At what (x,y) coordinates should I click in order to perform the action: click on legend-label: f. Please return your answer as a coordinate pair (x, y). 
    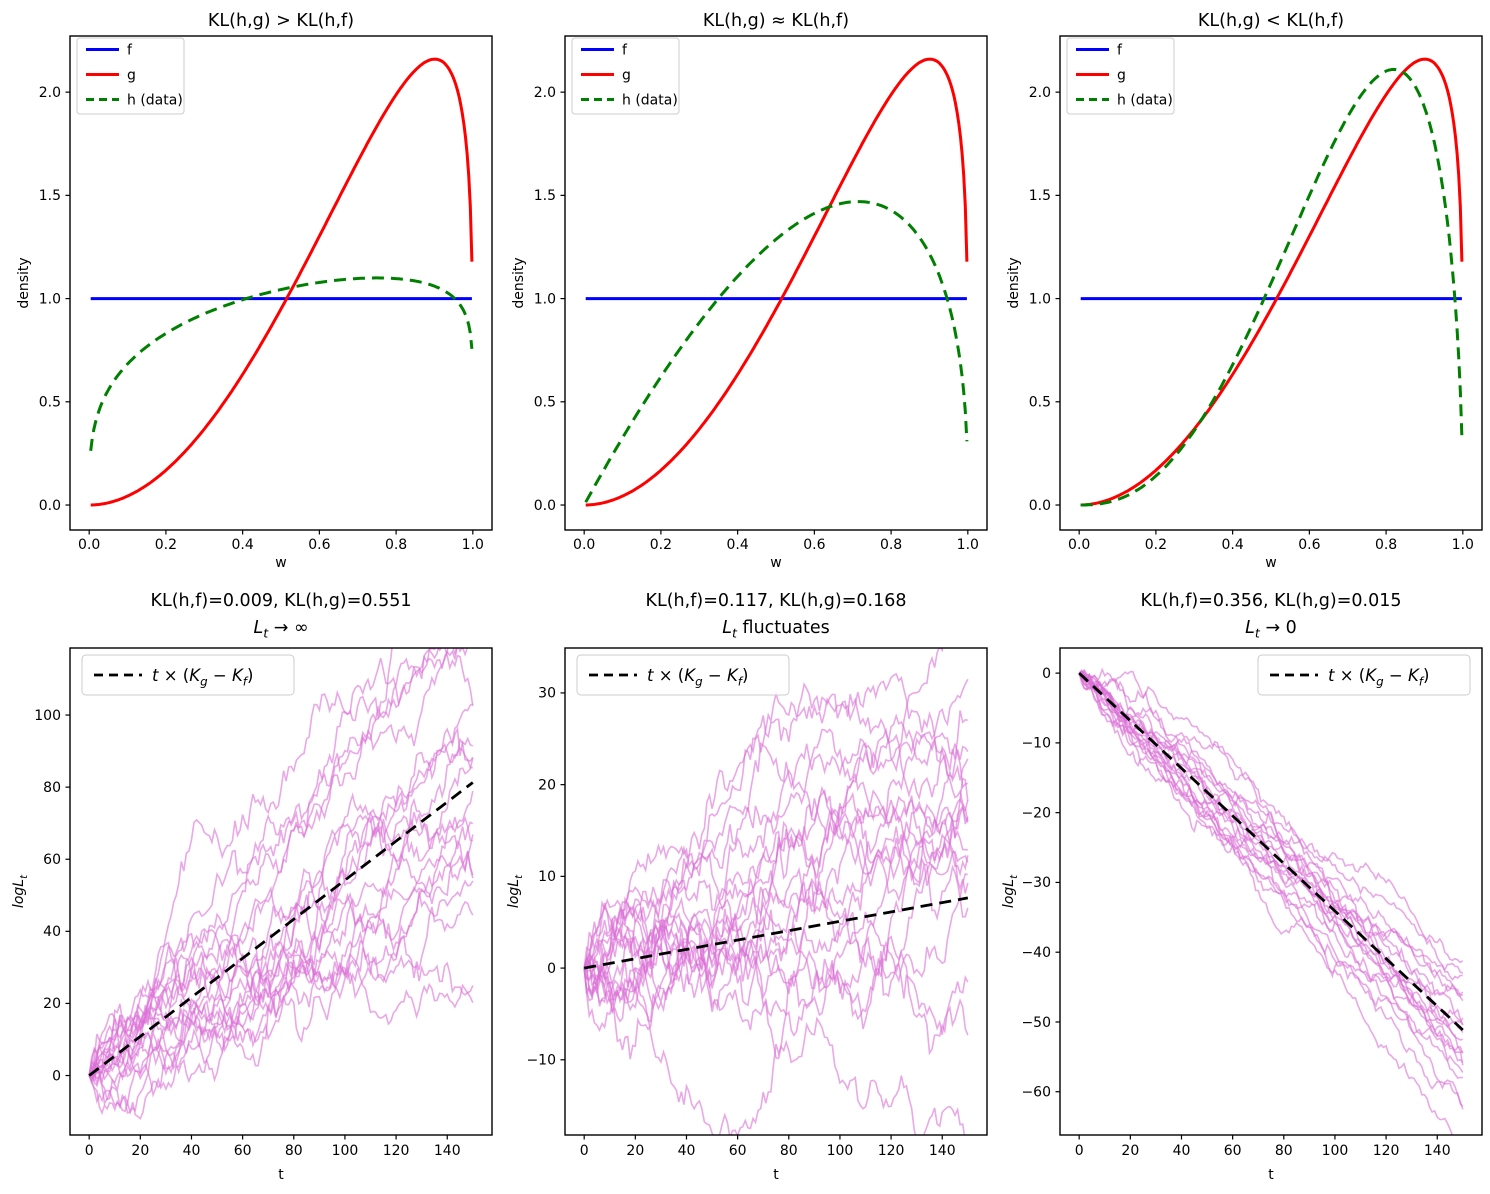
    Looking at the image, I should click on (1120, 50).